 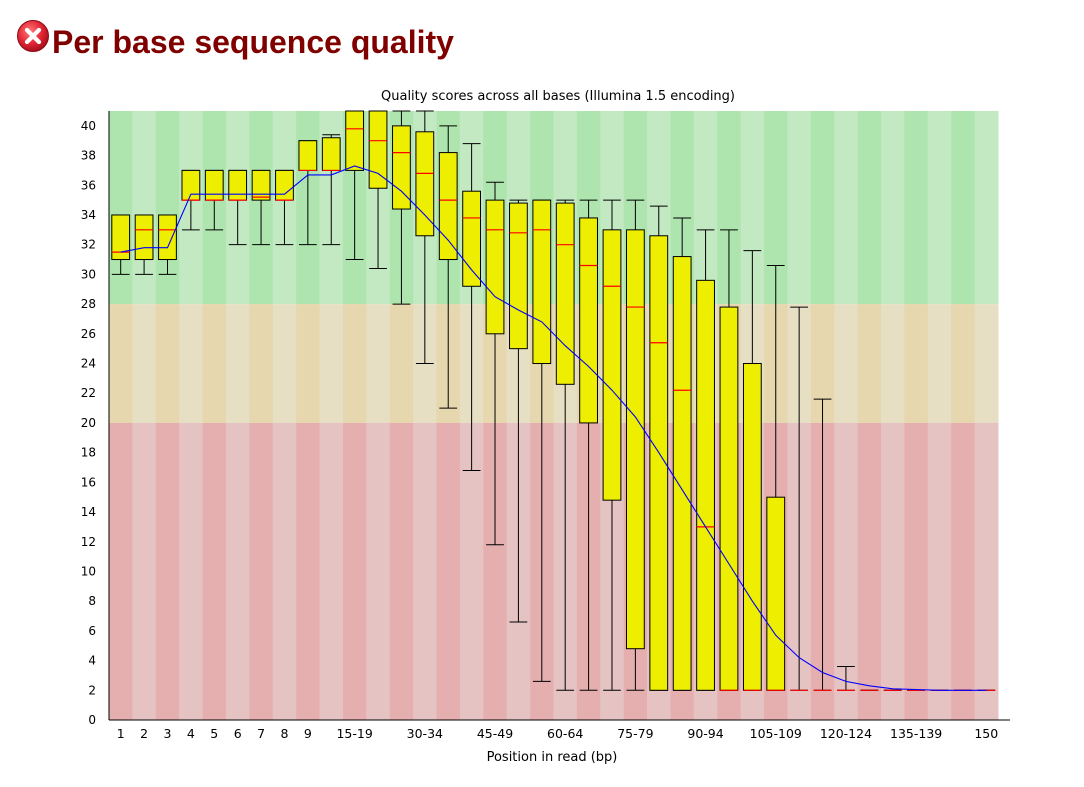 What do you see at coordinates (635, 733) in the screenshot?
I see `x-tick-label: 75-79` at bounding box center [635, 733].